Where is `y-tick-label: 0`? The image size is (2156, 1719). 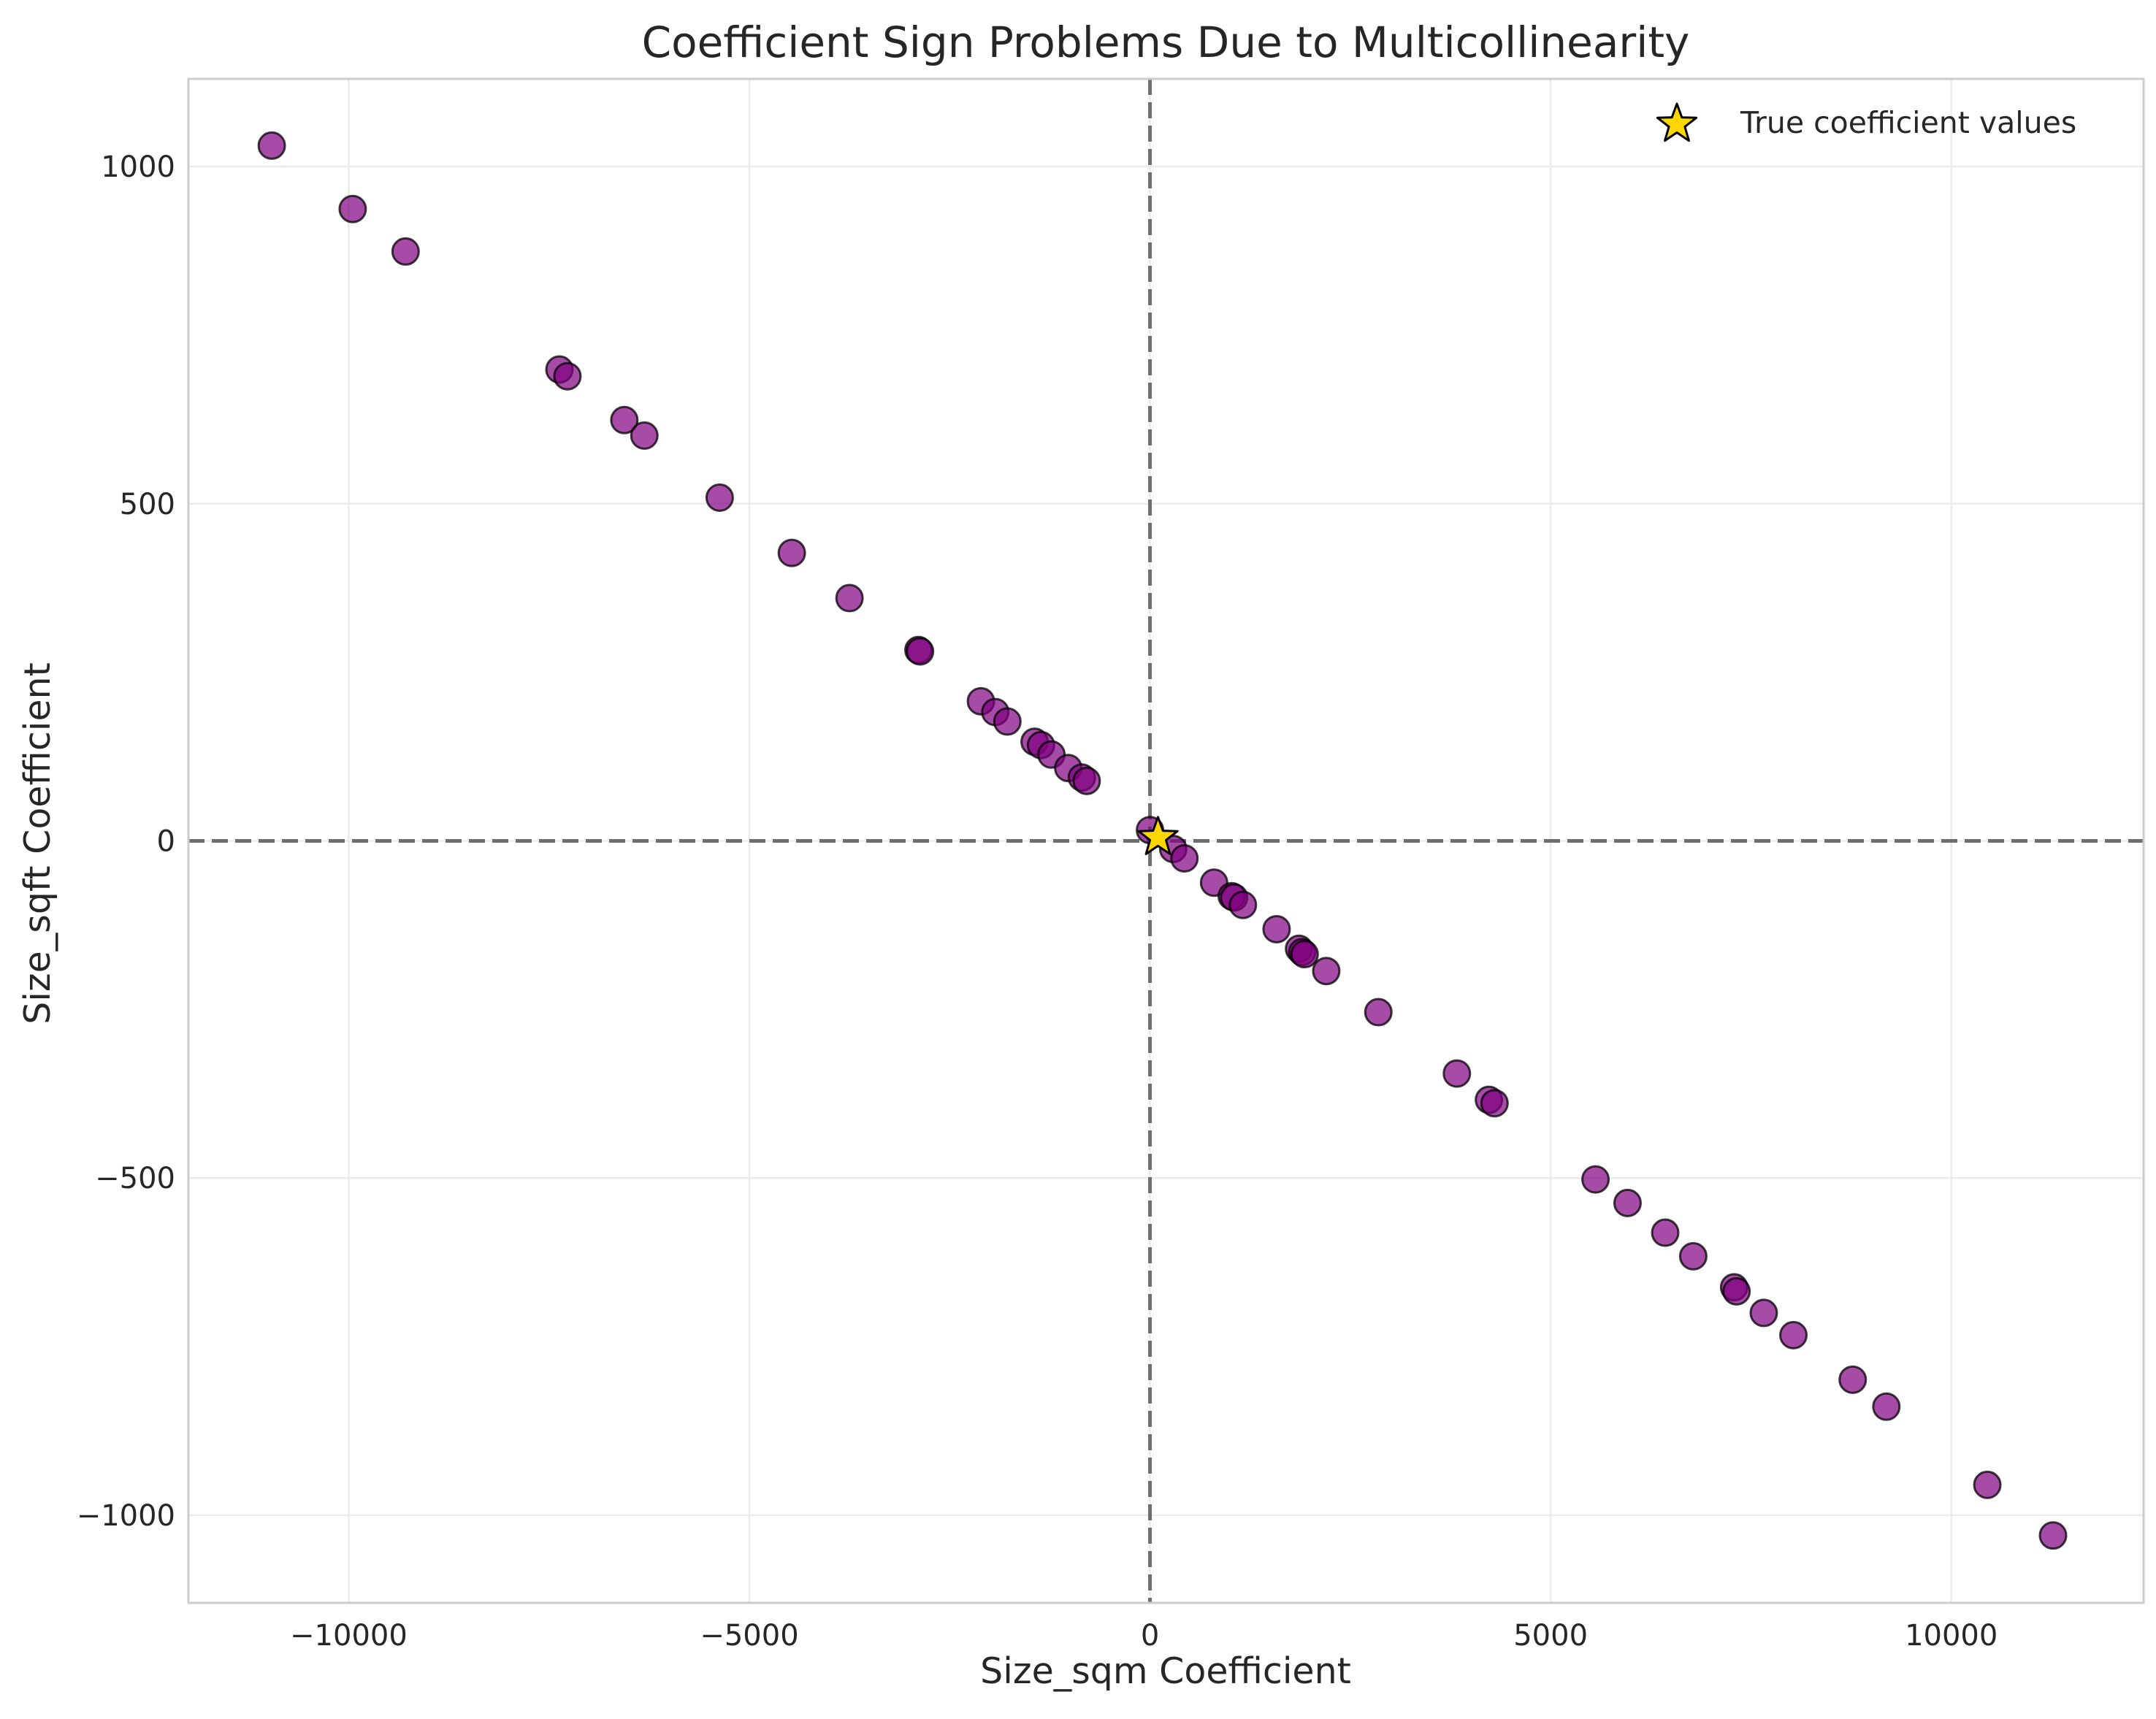 y-tick-label: 0 is located at coordinates (166, 842).